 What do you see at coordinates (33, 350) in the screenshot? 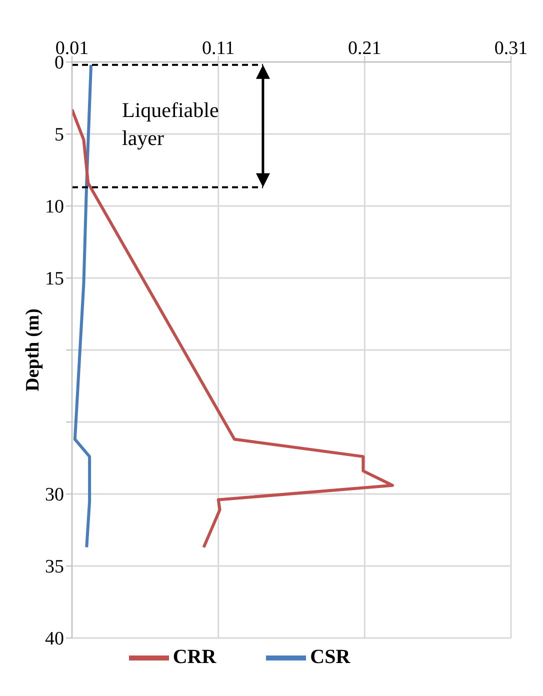
I see `y-axis-title: Depth (m)` at bounding box center [33, 350].